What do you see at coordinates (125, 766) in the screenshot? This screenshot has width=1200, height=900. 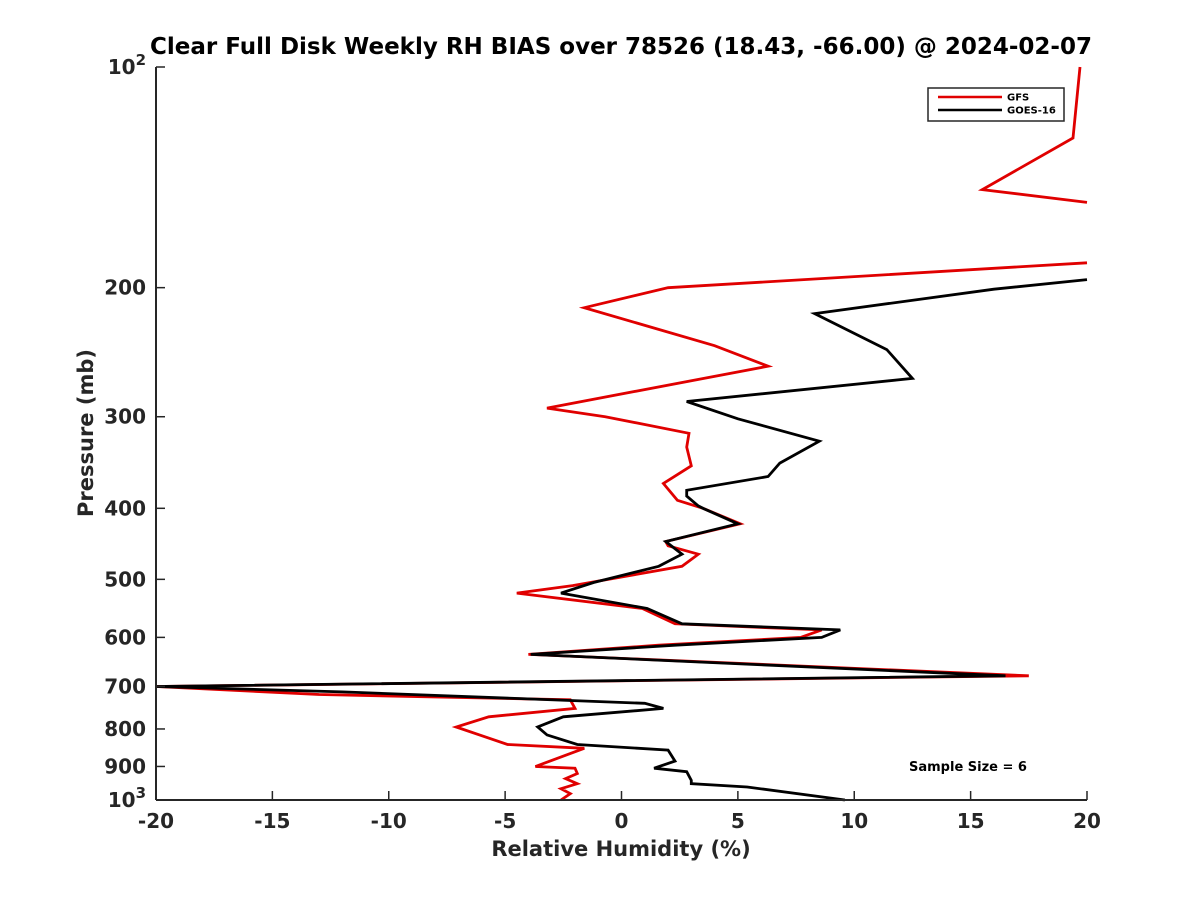 I see `y-tick-label: 900` at bounding box center [125, 766].